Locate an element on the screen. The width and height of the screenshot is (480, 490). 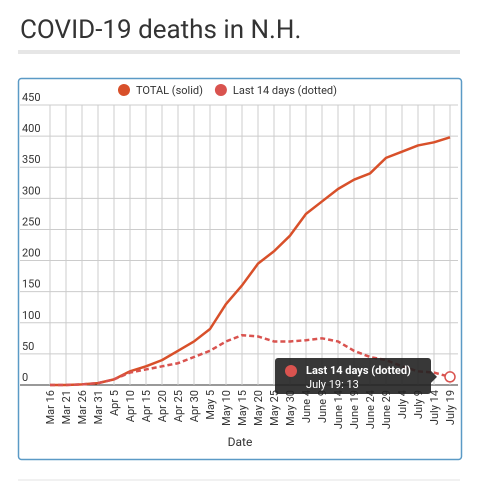
tooltip-pointer is located at coordinates (434, 376).